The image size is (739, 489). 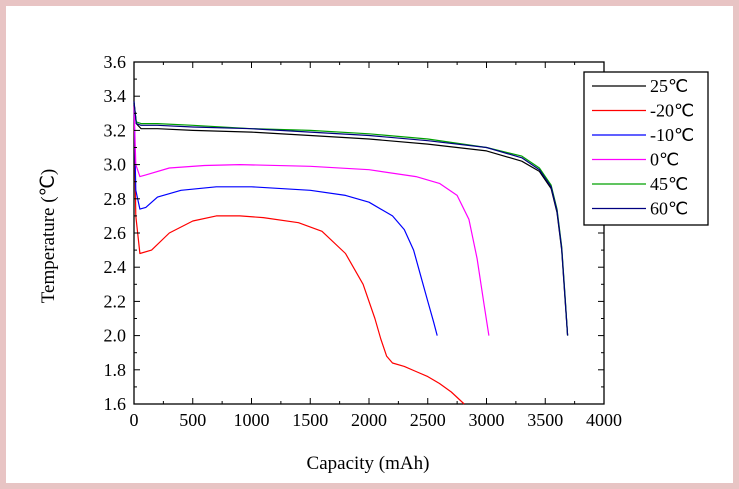 What do you see at coordinates (672, 111) in the screenshot?
I see `legend-label: -20℃` at bounding box center [672, 111].